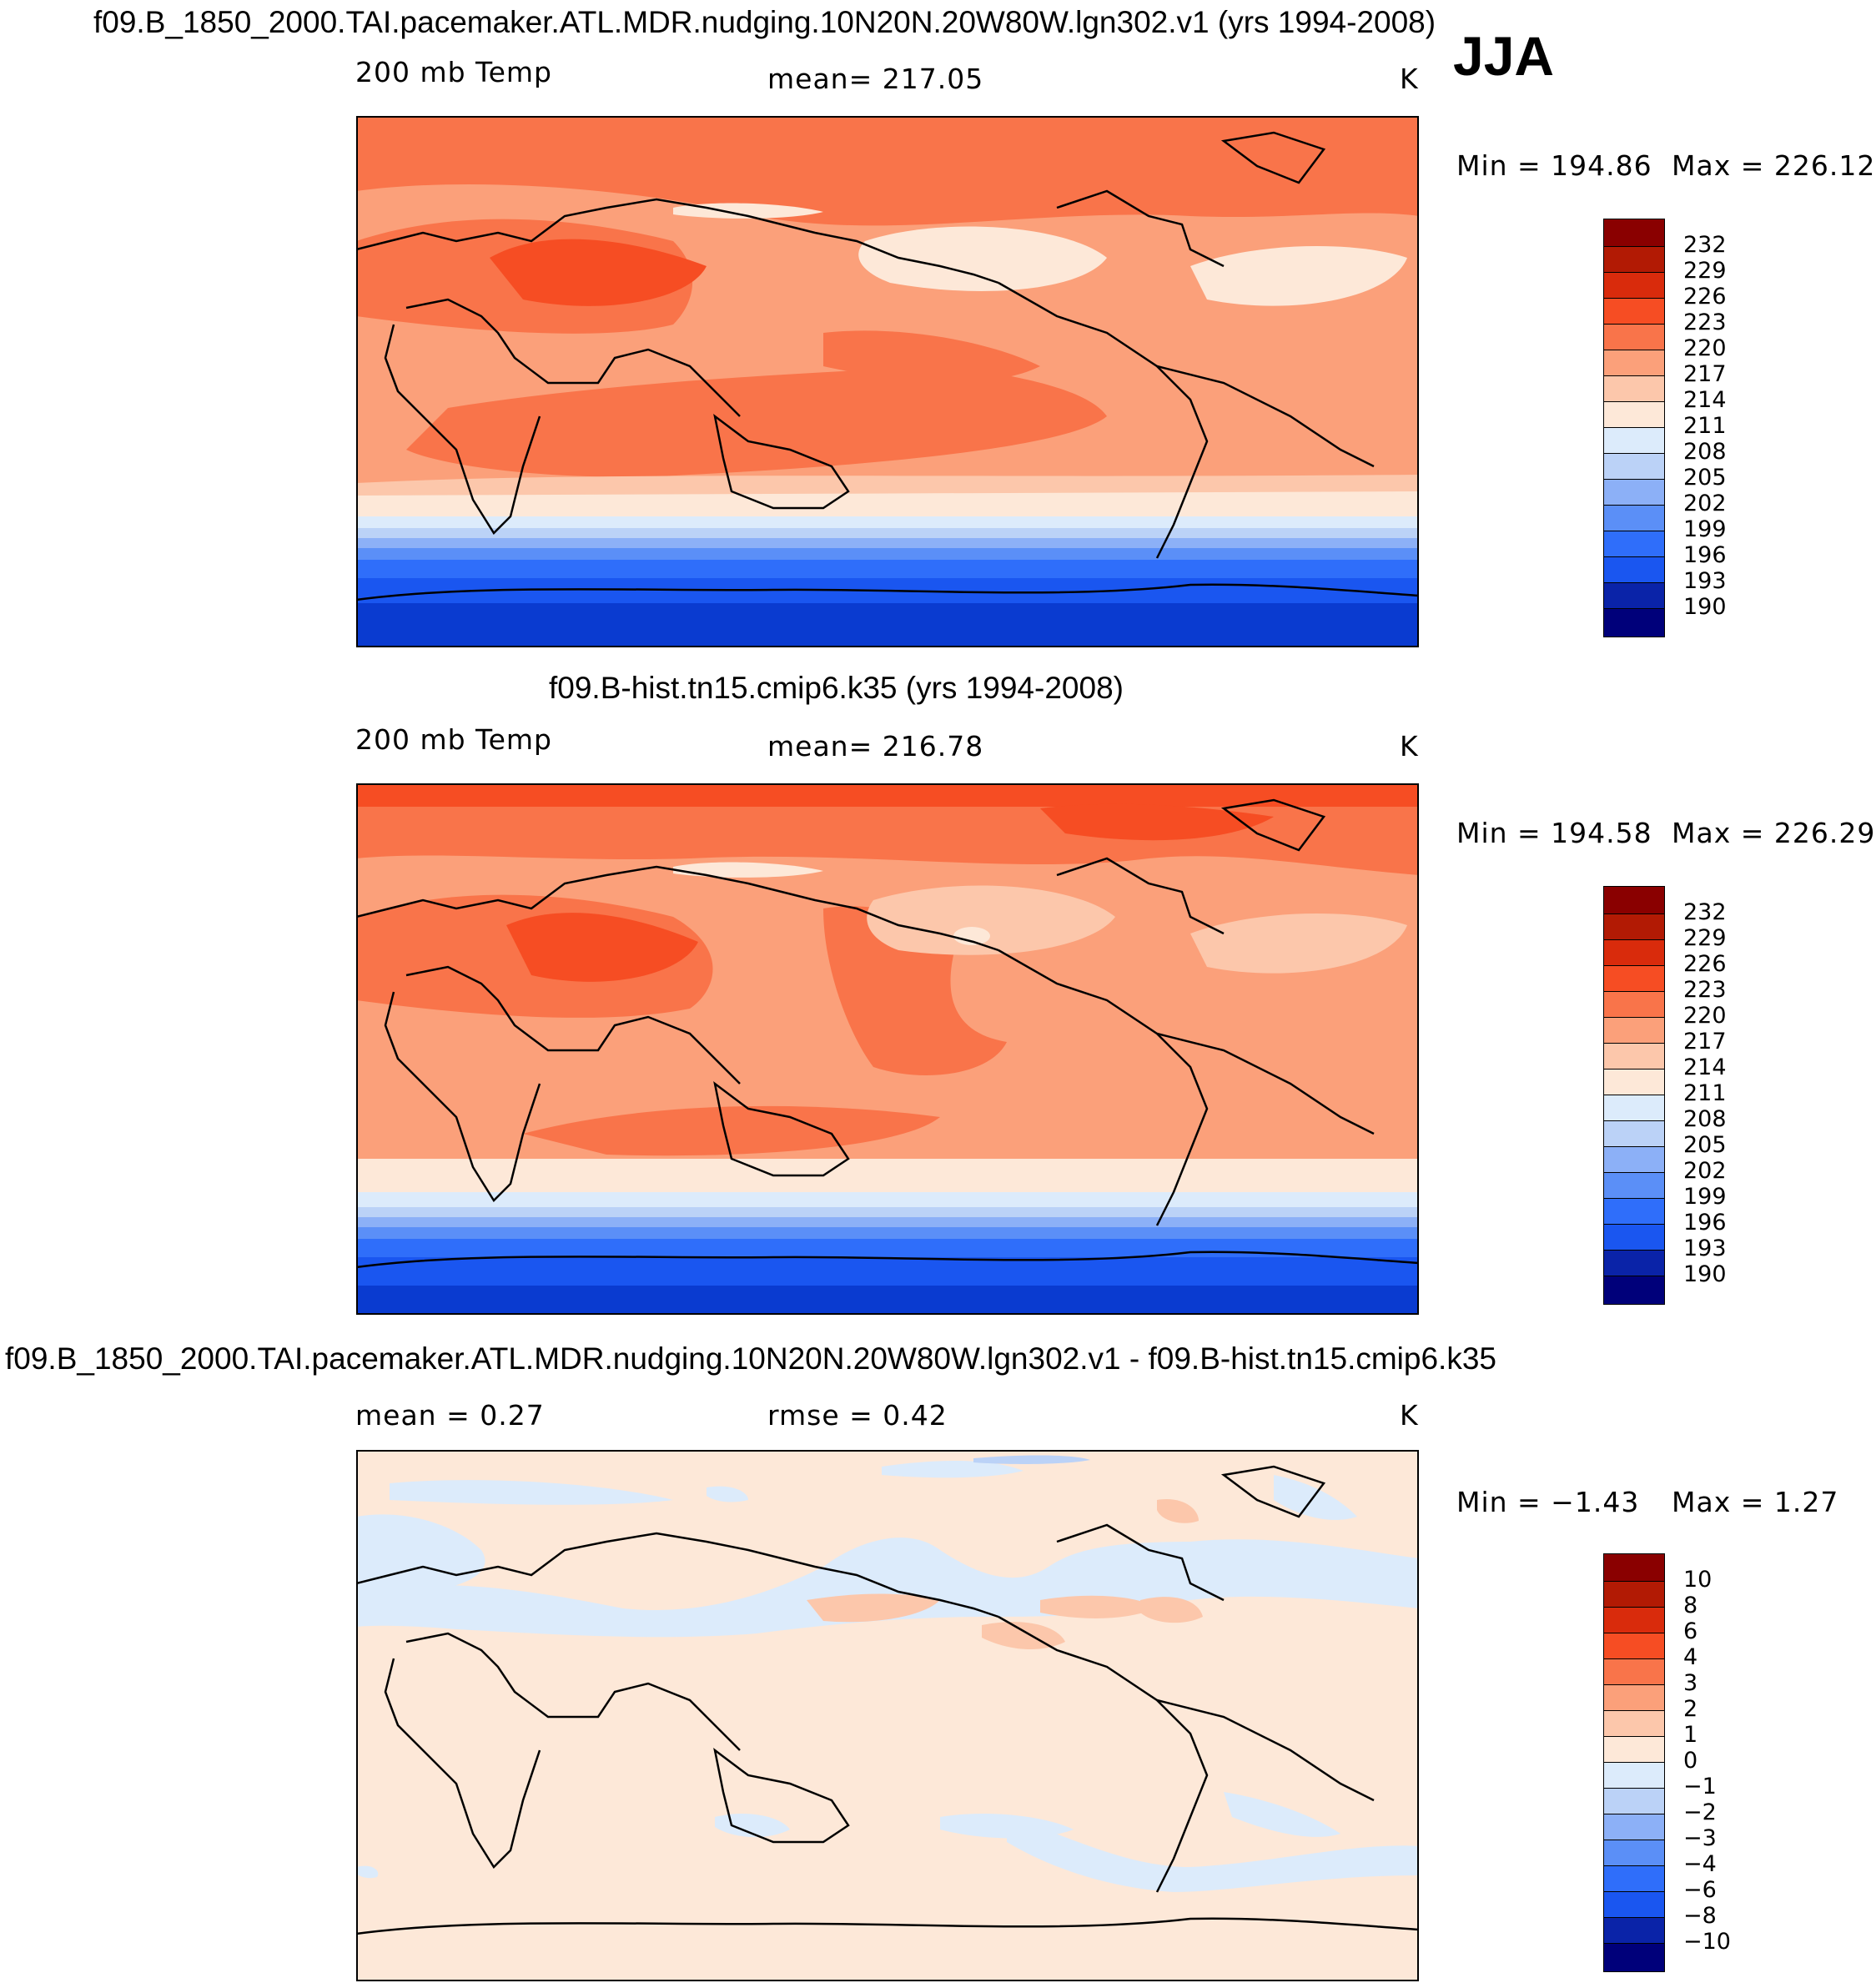 This screenshot has width=1876, height=1983. I want to click on panel1-max-label: Max = 226.12, so click(1774, 165).